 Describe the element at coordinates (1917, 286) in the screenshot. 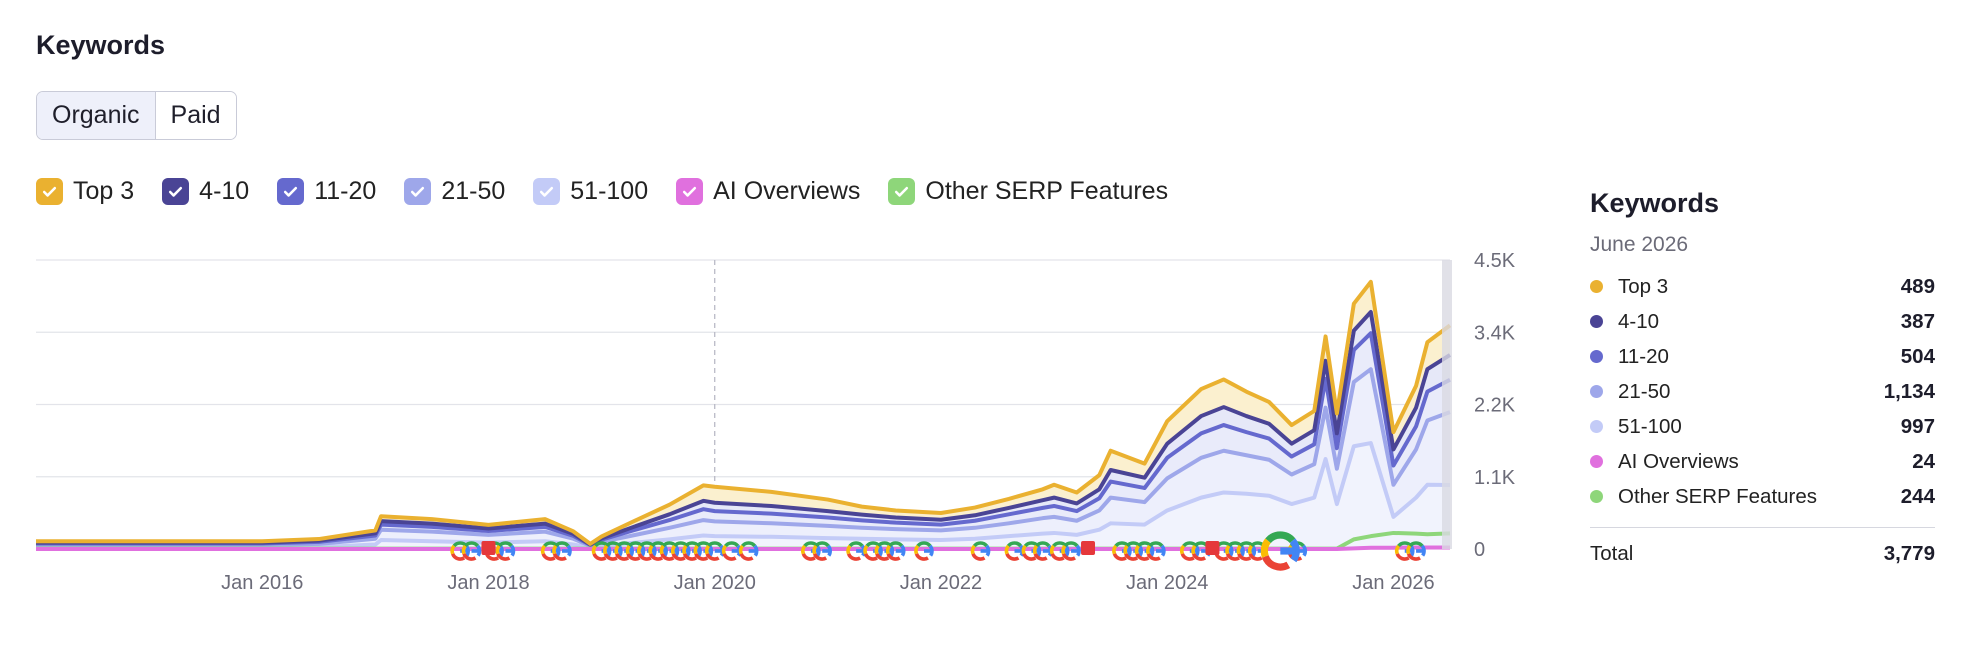

I see `summary-row-value: 489` at that location.